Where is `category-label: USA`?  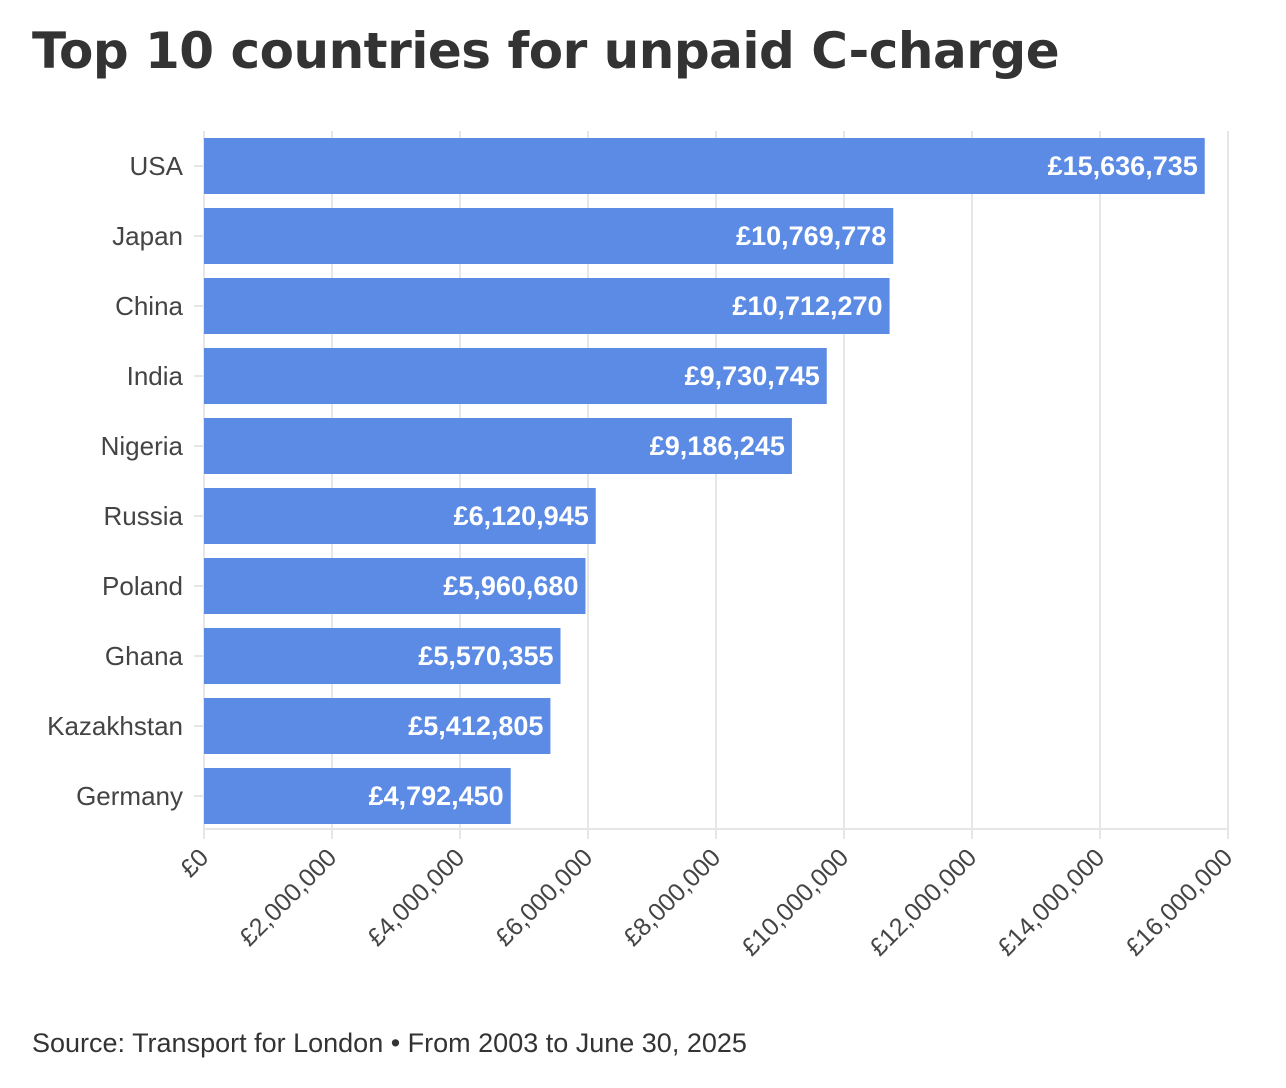 category-label: USA is located at coordinates (157, 166).